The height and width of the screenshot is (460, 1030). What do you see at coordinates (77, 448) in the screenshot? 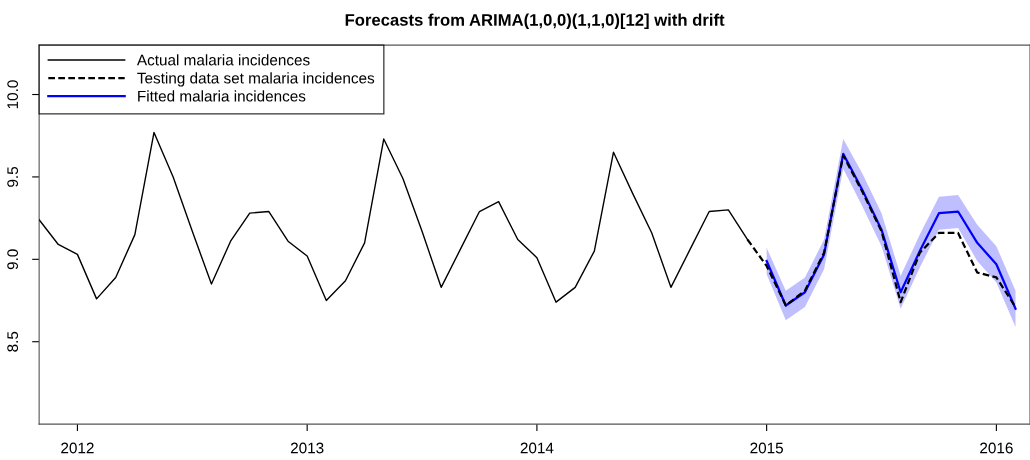
I see `x-tick-label: 2012` at bounding box center [77, 448].